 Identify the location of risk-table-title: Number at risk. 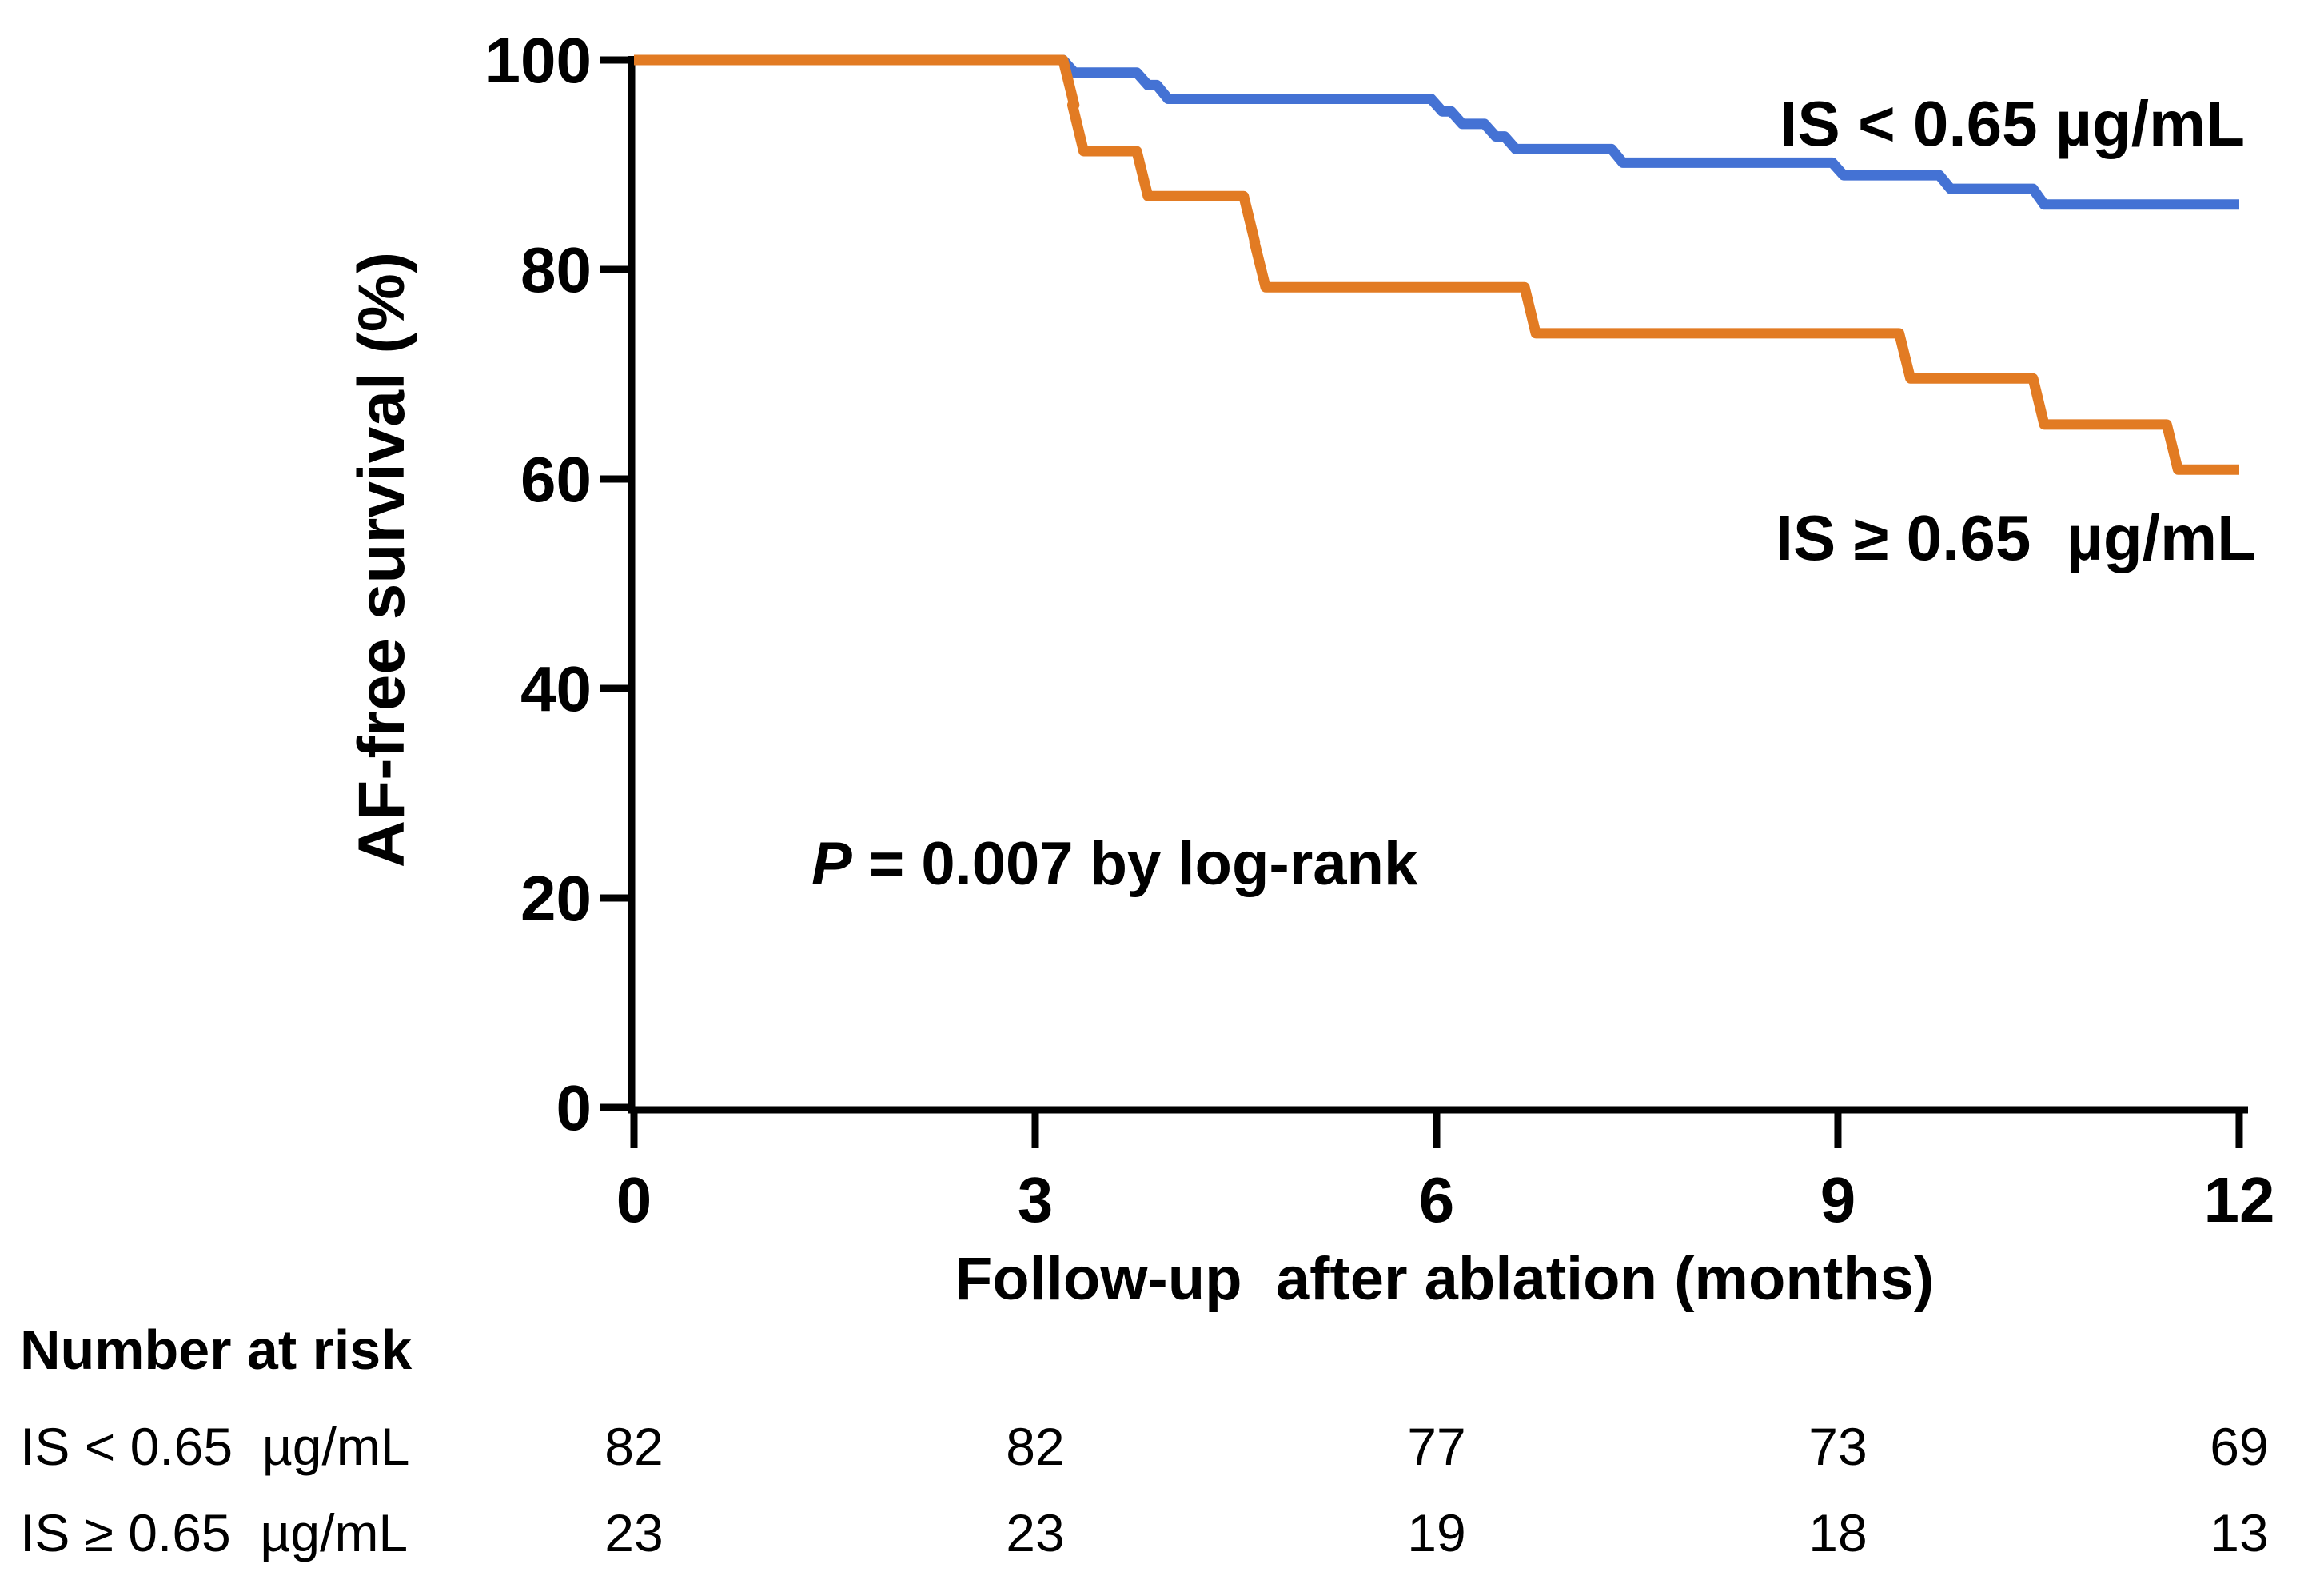
(216, 1350).